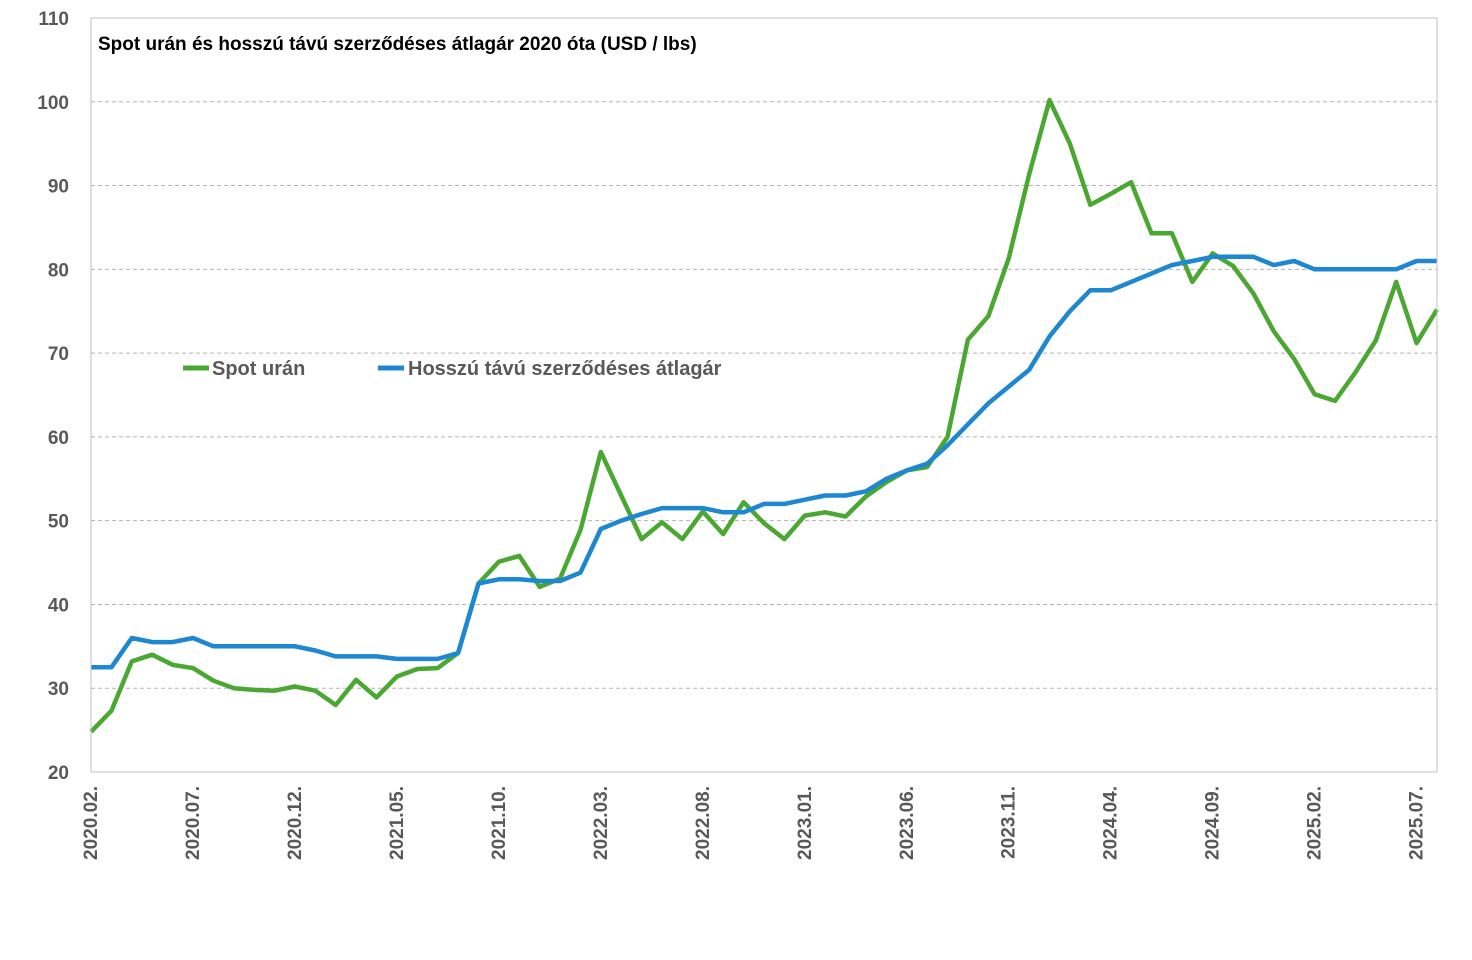  I want to click on legend-label-long-term: Hosszú távú szerződéses átlagár, so click(565, 369).